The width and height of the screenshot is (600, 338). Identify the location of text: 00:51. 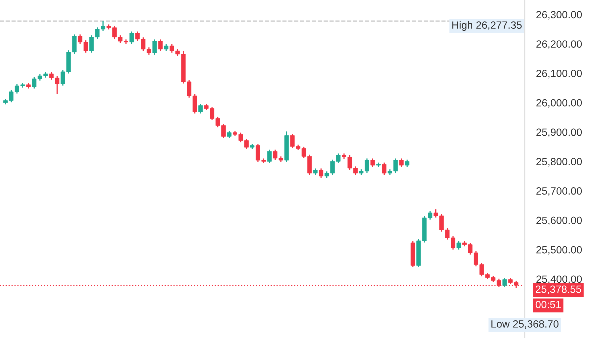
(549, 304).